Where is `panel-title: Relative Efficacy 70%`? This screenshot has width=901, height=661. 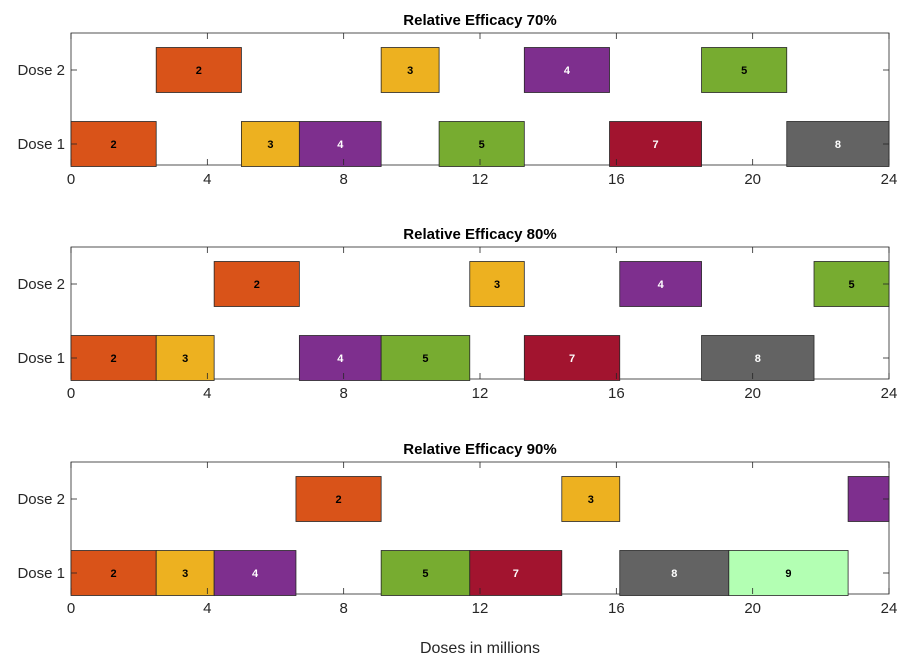
panel-title: Relative Efficacy 70% is located at coordinates (479, 20).